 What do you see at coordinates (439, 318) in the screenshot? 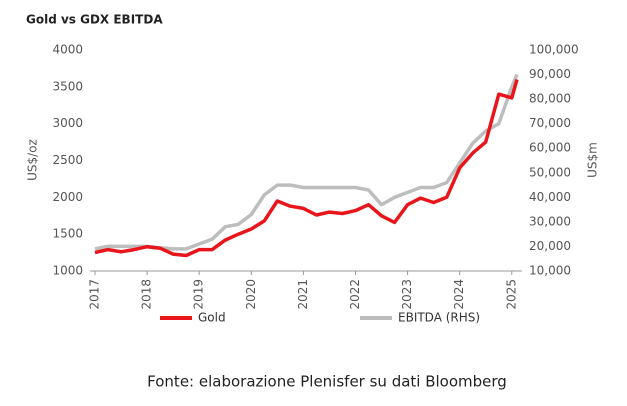
I see `legend-label: EBITDA (RHS)` at bounding box center [439, 318].